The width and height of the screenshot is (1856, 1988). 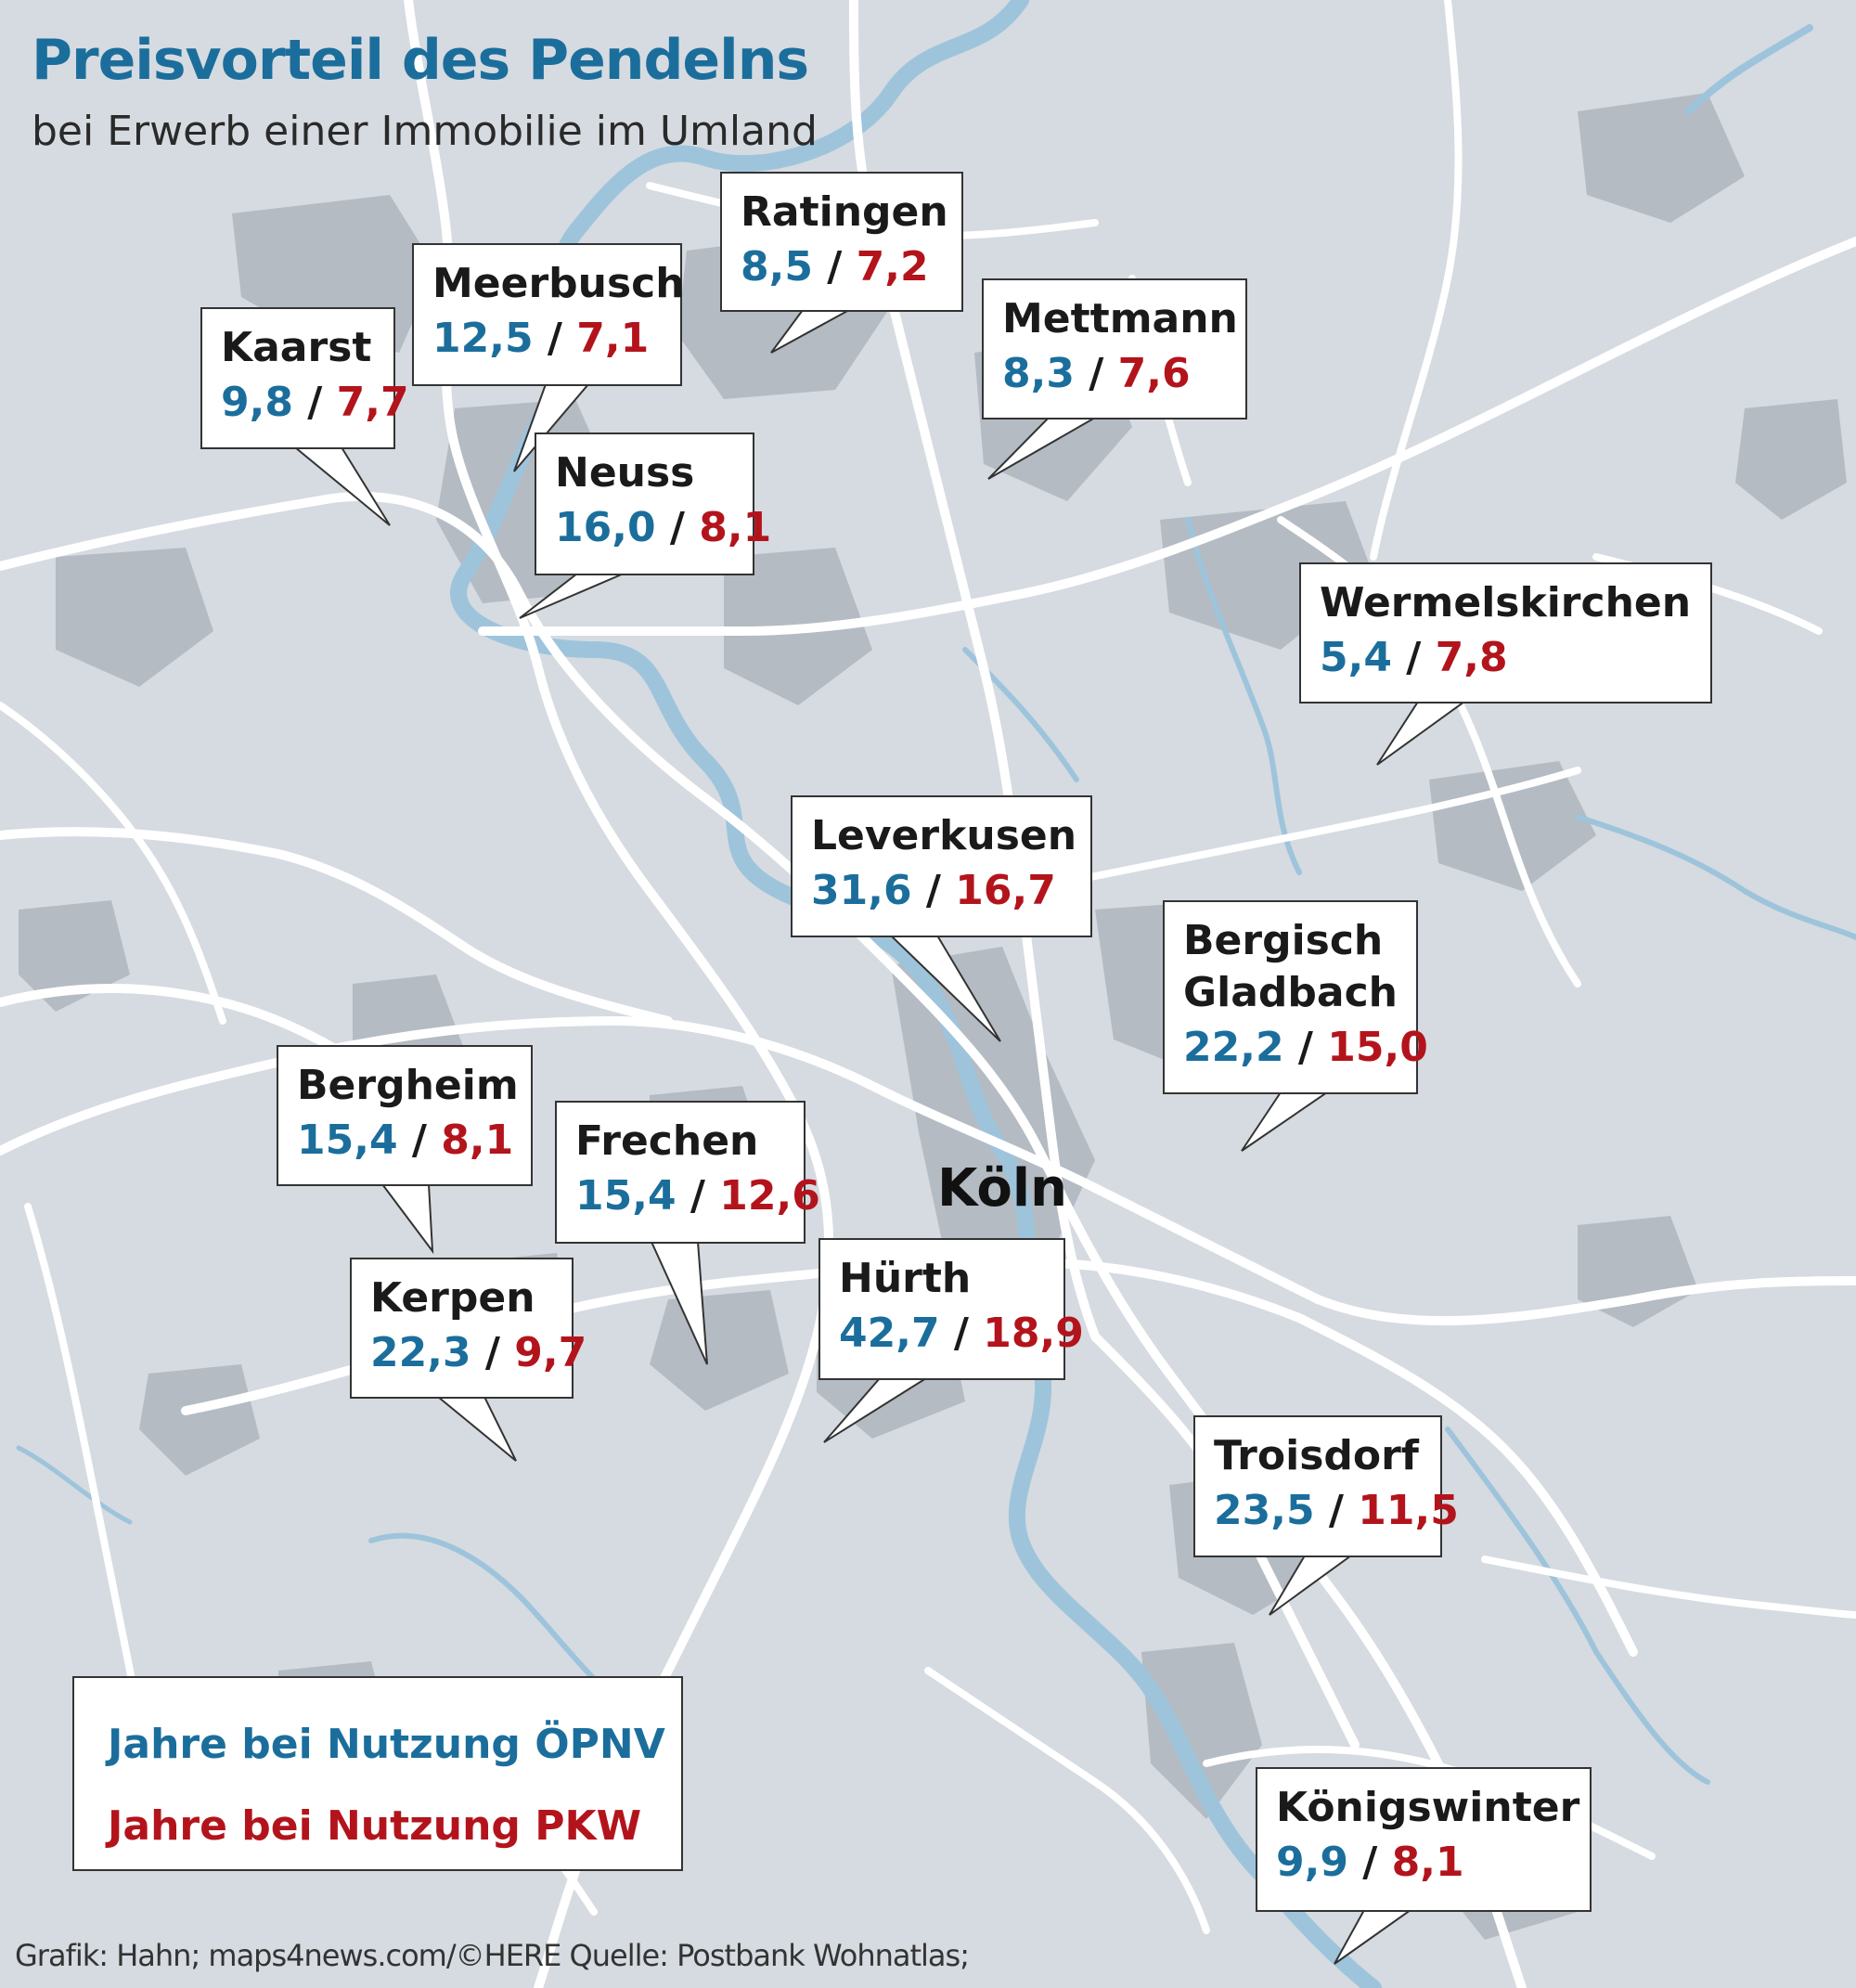 I want to click on callout-kaarst: Kaarst 9,8 / 7,7, so click(x=305, y=378).